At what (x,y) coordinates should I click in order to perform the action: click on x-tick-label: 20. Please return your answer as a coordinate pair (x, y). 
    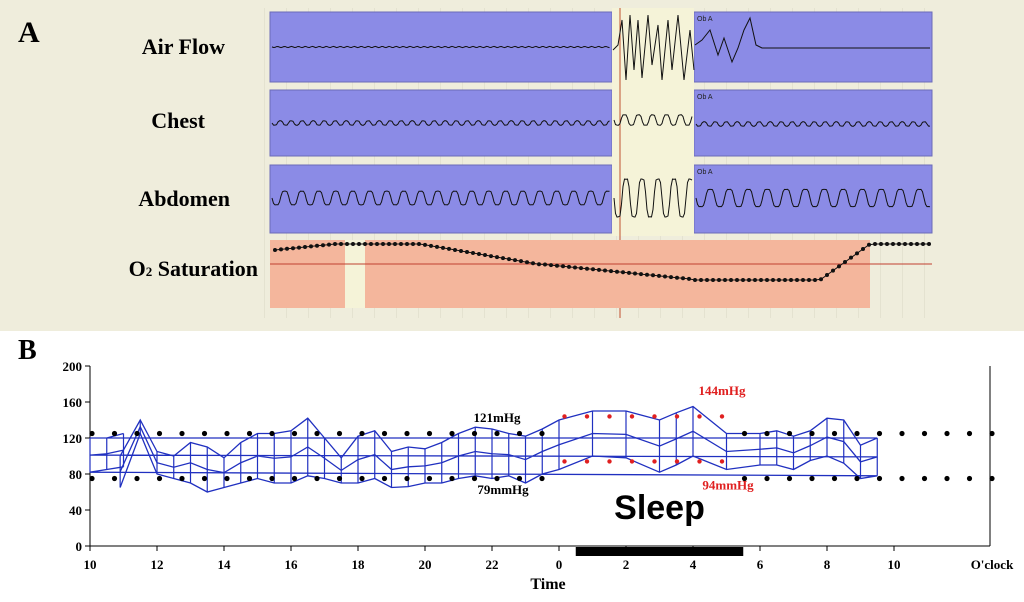
    Looking at the image, I should click on (425, 564).